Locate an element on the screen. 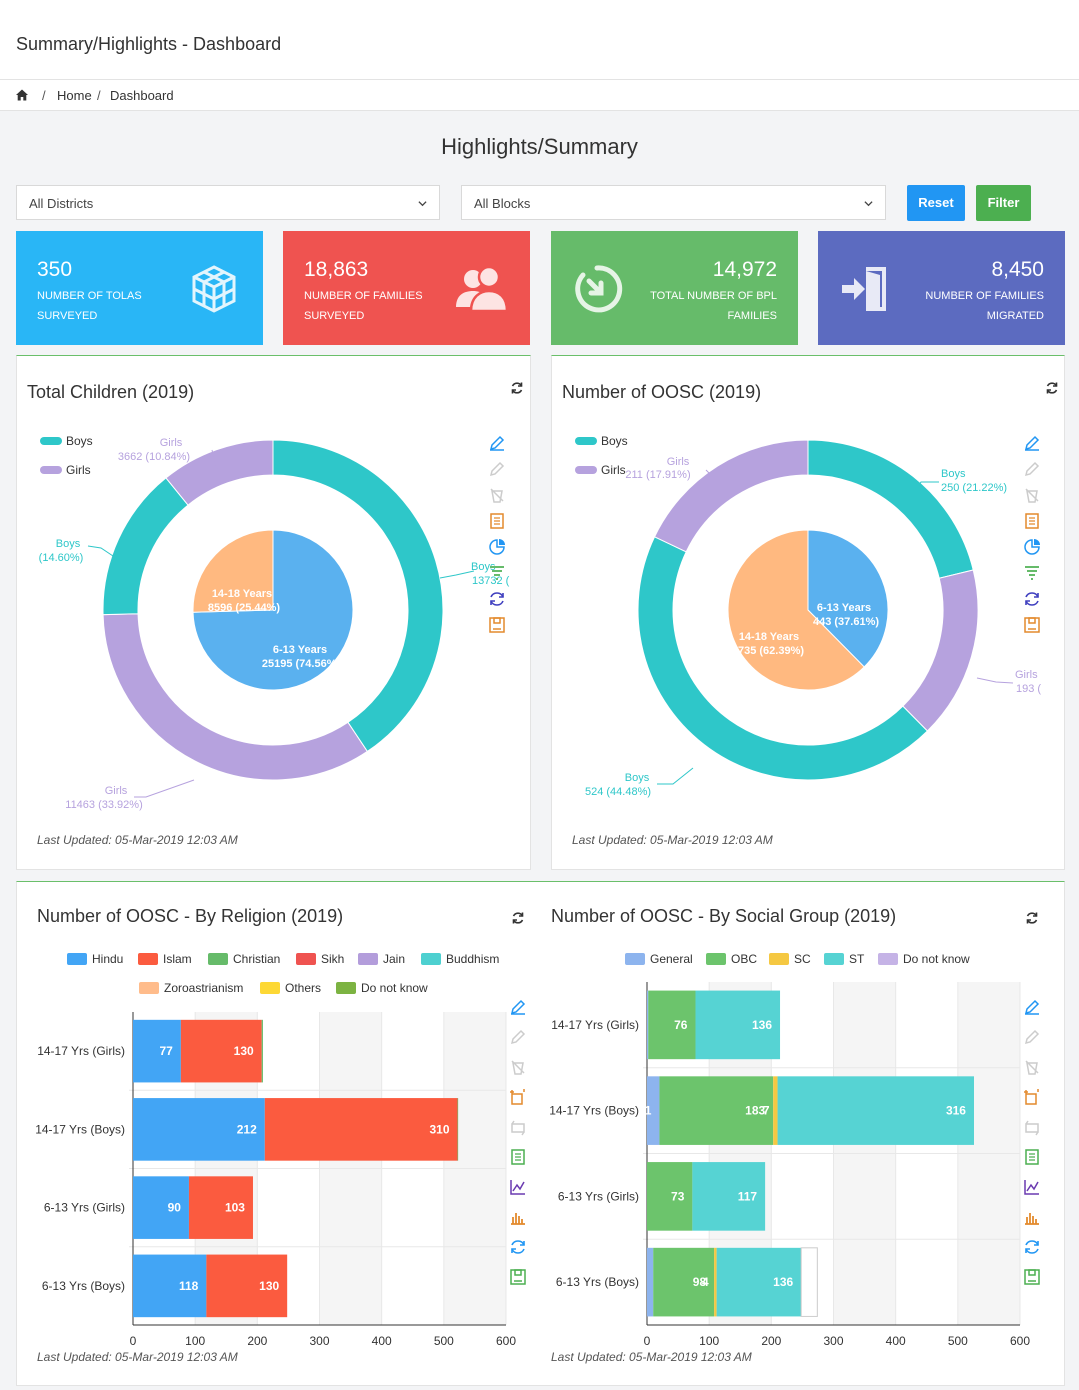 The height and width of the screenshot is (1390, 1079). block-select: All Blocks is located at coordinates (673, 202).